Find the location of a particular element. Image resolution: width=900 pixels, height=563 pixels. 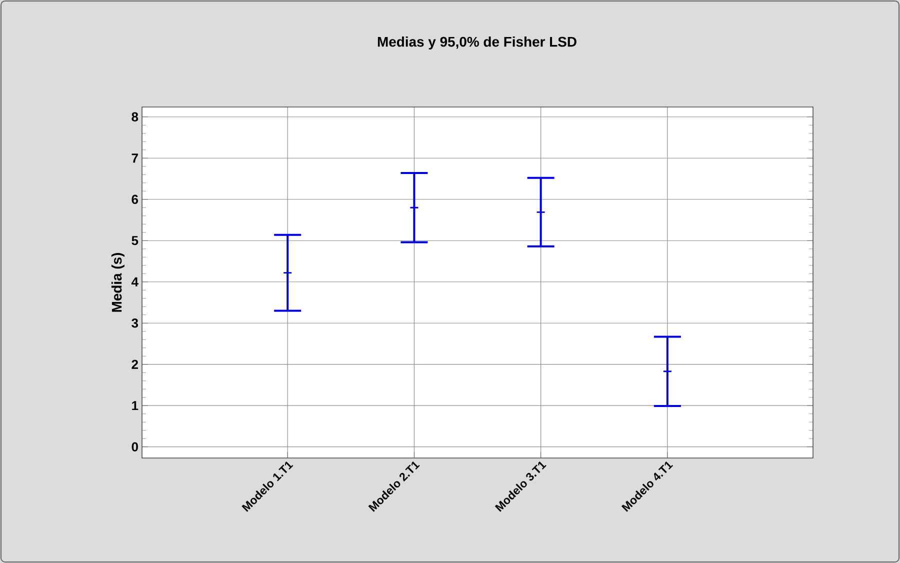

y-tick-label: 0 is located at coordinates (135, 447).